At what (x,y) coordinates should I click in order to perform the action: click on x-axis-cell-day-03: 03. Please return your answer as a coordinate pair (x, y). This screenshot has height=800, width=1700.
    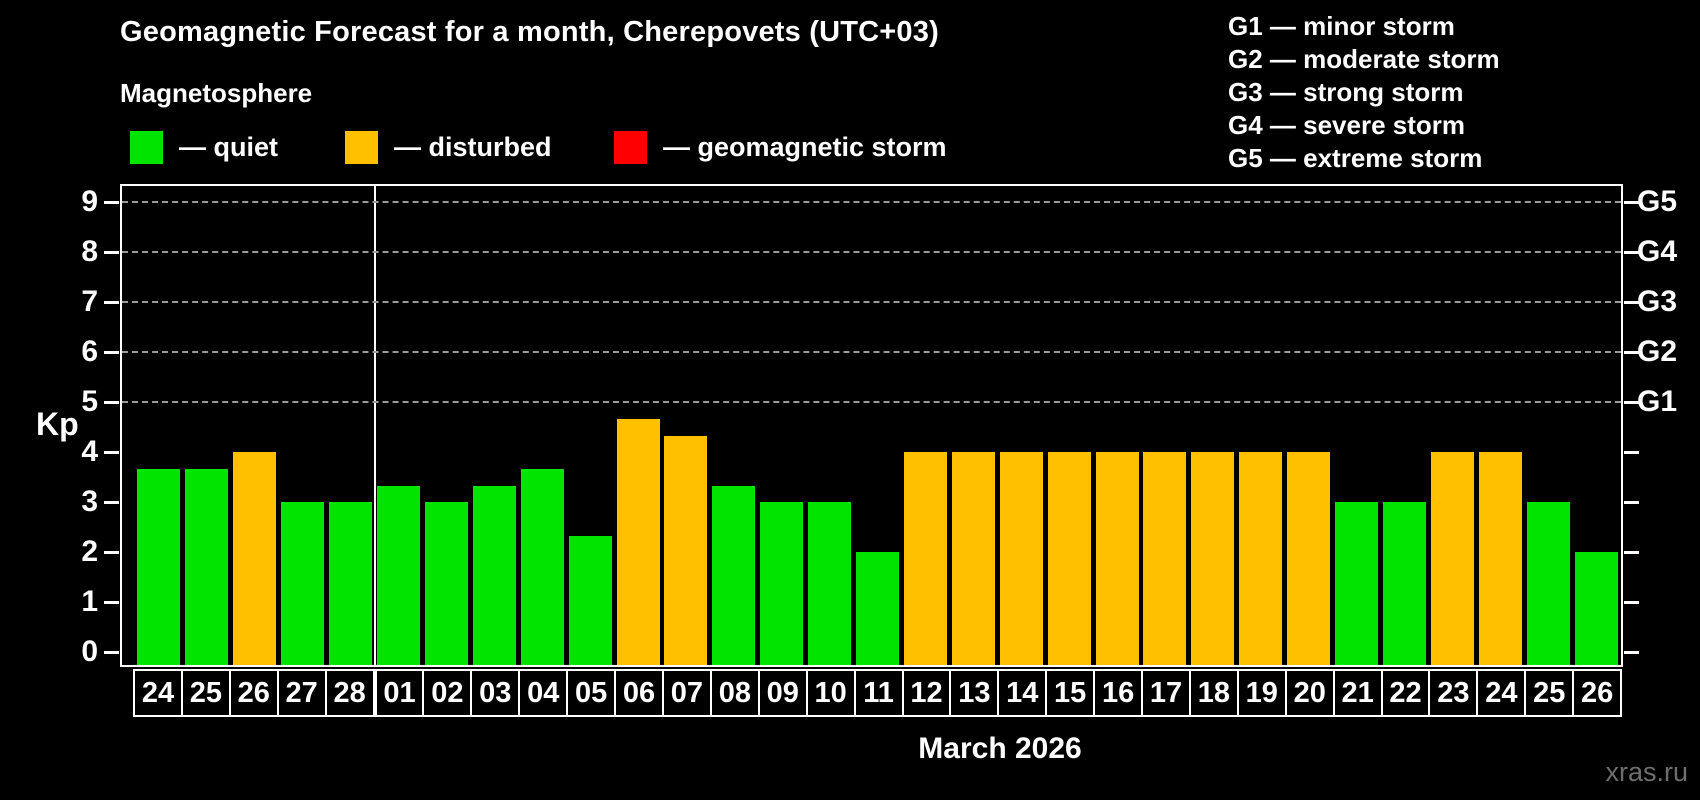
    Looking at the image, I should click on (496, 693).